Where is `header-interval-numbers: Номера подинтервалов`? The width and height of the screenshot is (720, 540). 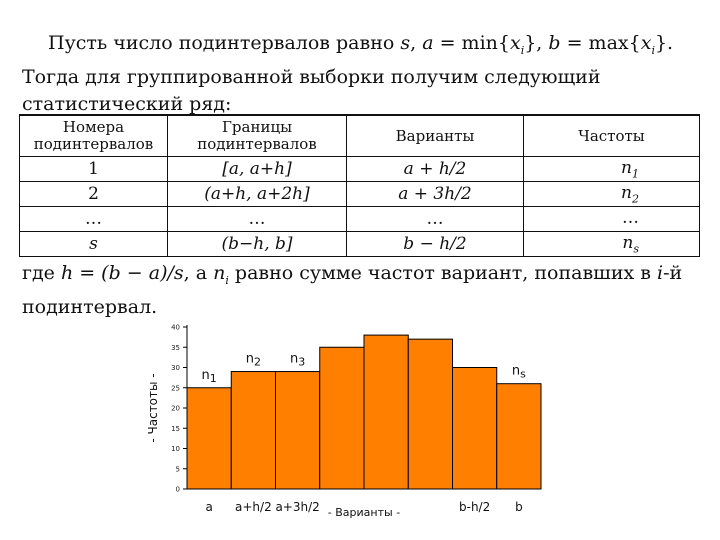 header-interval-numbers: Номера подинтервалов is located at coordinates (93, 135).